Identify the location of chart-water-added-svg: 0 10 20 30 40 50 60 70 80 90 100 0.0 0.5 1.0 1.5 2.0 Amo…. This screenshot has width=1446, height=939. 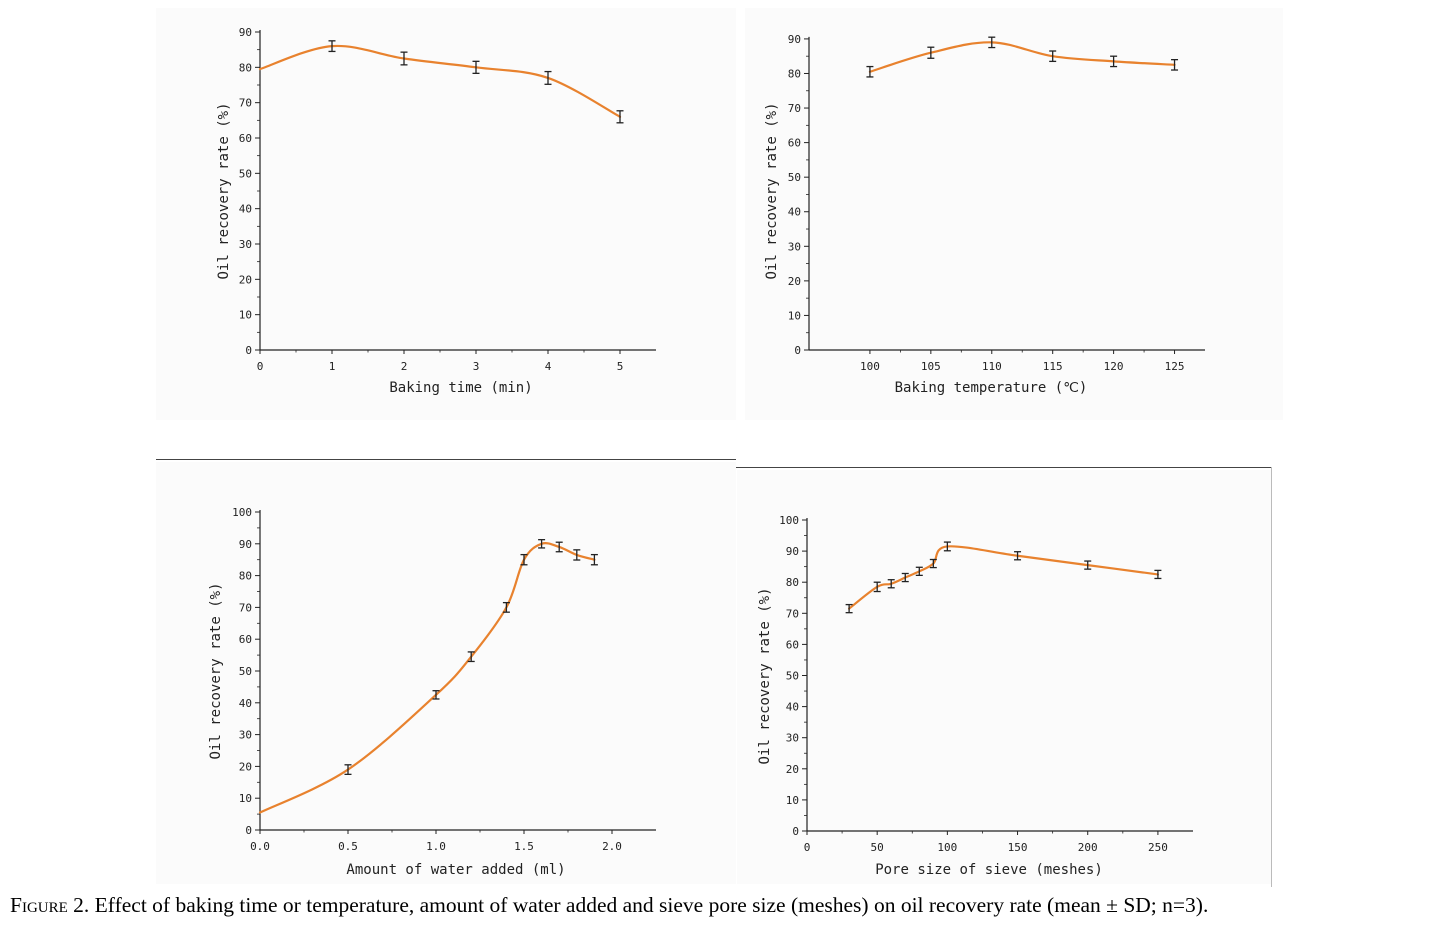
(432, 692).